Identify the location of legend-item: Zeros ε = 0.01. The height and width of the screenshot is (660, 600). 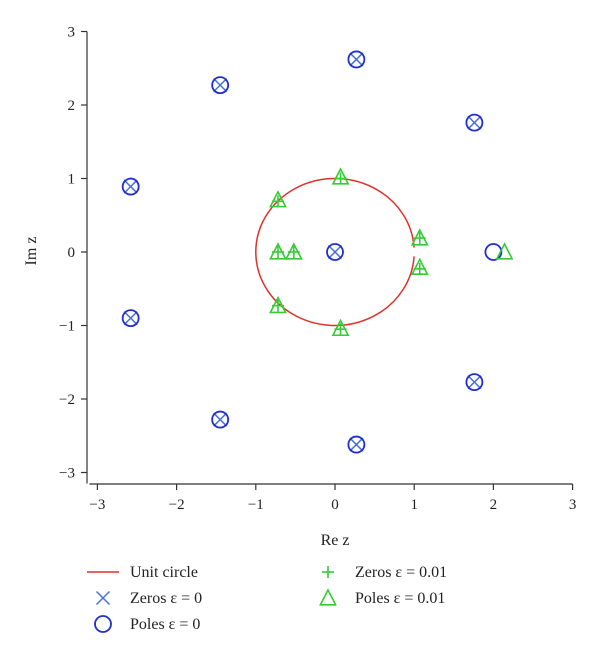
(384, 572).